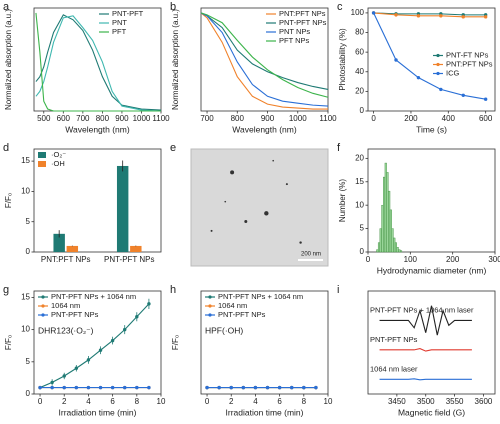  Describe the element at coordinates (224, 330) in the screenshot. I see `annotation: HPF(·OH)` at that location.